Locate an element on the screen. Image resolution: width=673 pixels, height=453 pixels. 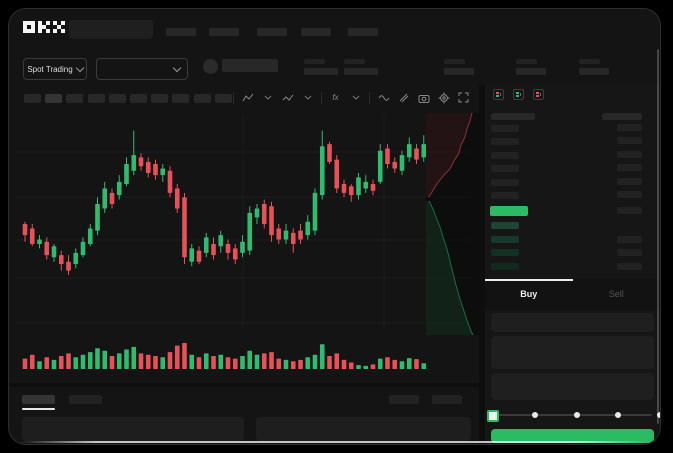
chart-tool-icons: fx is located at coordinates (351, 97).